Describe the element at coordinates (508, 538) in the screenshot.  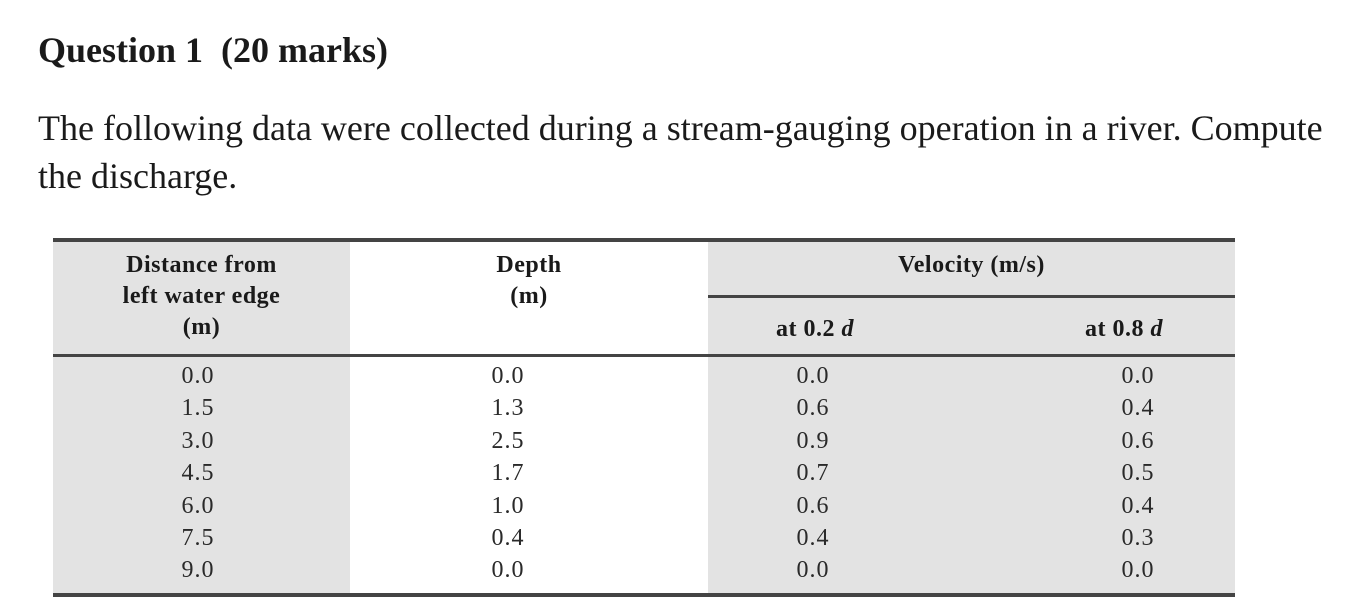
I see `depth-value: 0.4` at that location.